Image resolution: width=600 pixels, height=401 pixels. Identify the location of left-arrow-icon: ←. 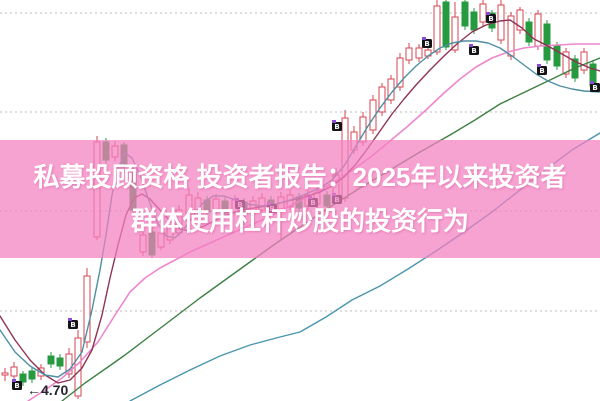
(34, 390).